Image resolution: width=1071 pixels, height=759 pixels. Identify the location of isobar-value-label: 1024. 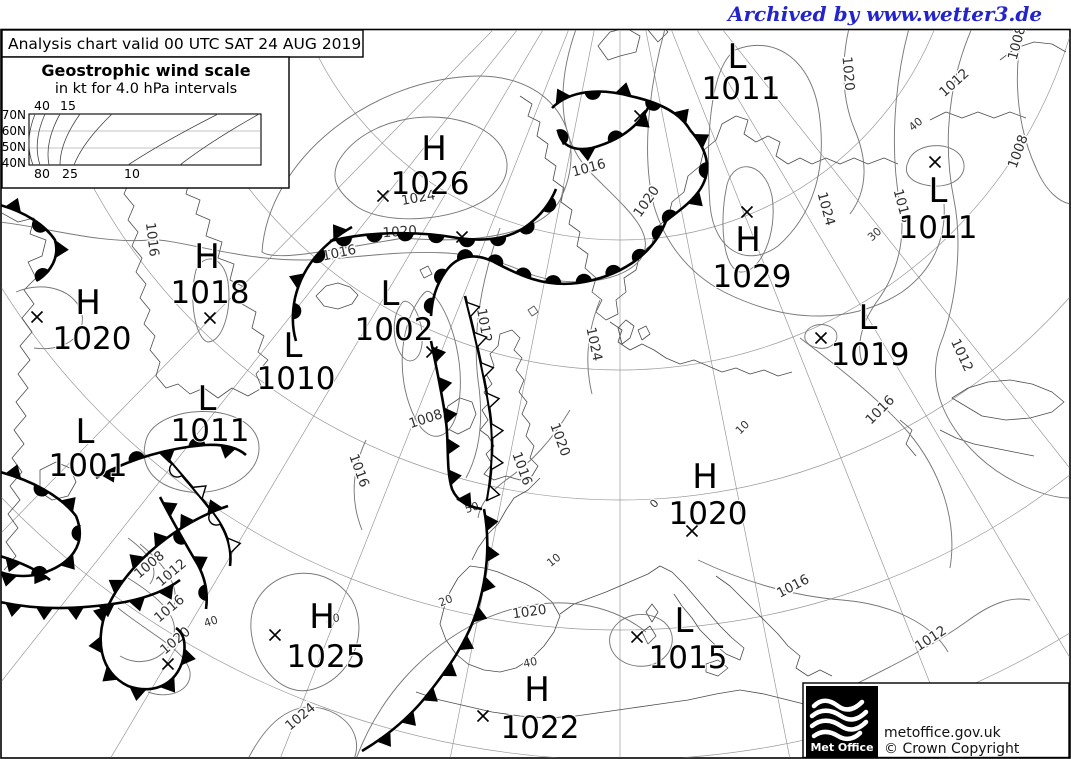
(300, 717).